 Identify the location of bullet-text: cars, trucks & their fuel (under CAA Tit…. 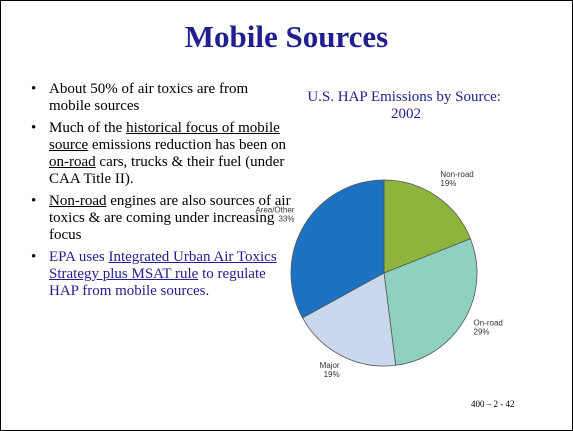
(167, 170).